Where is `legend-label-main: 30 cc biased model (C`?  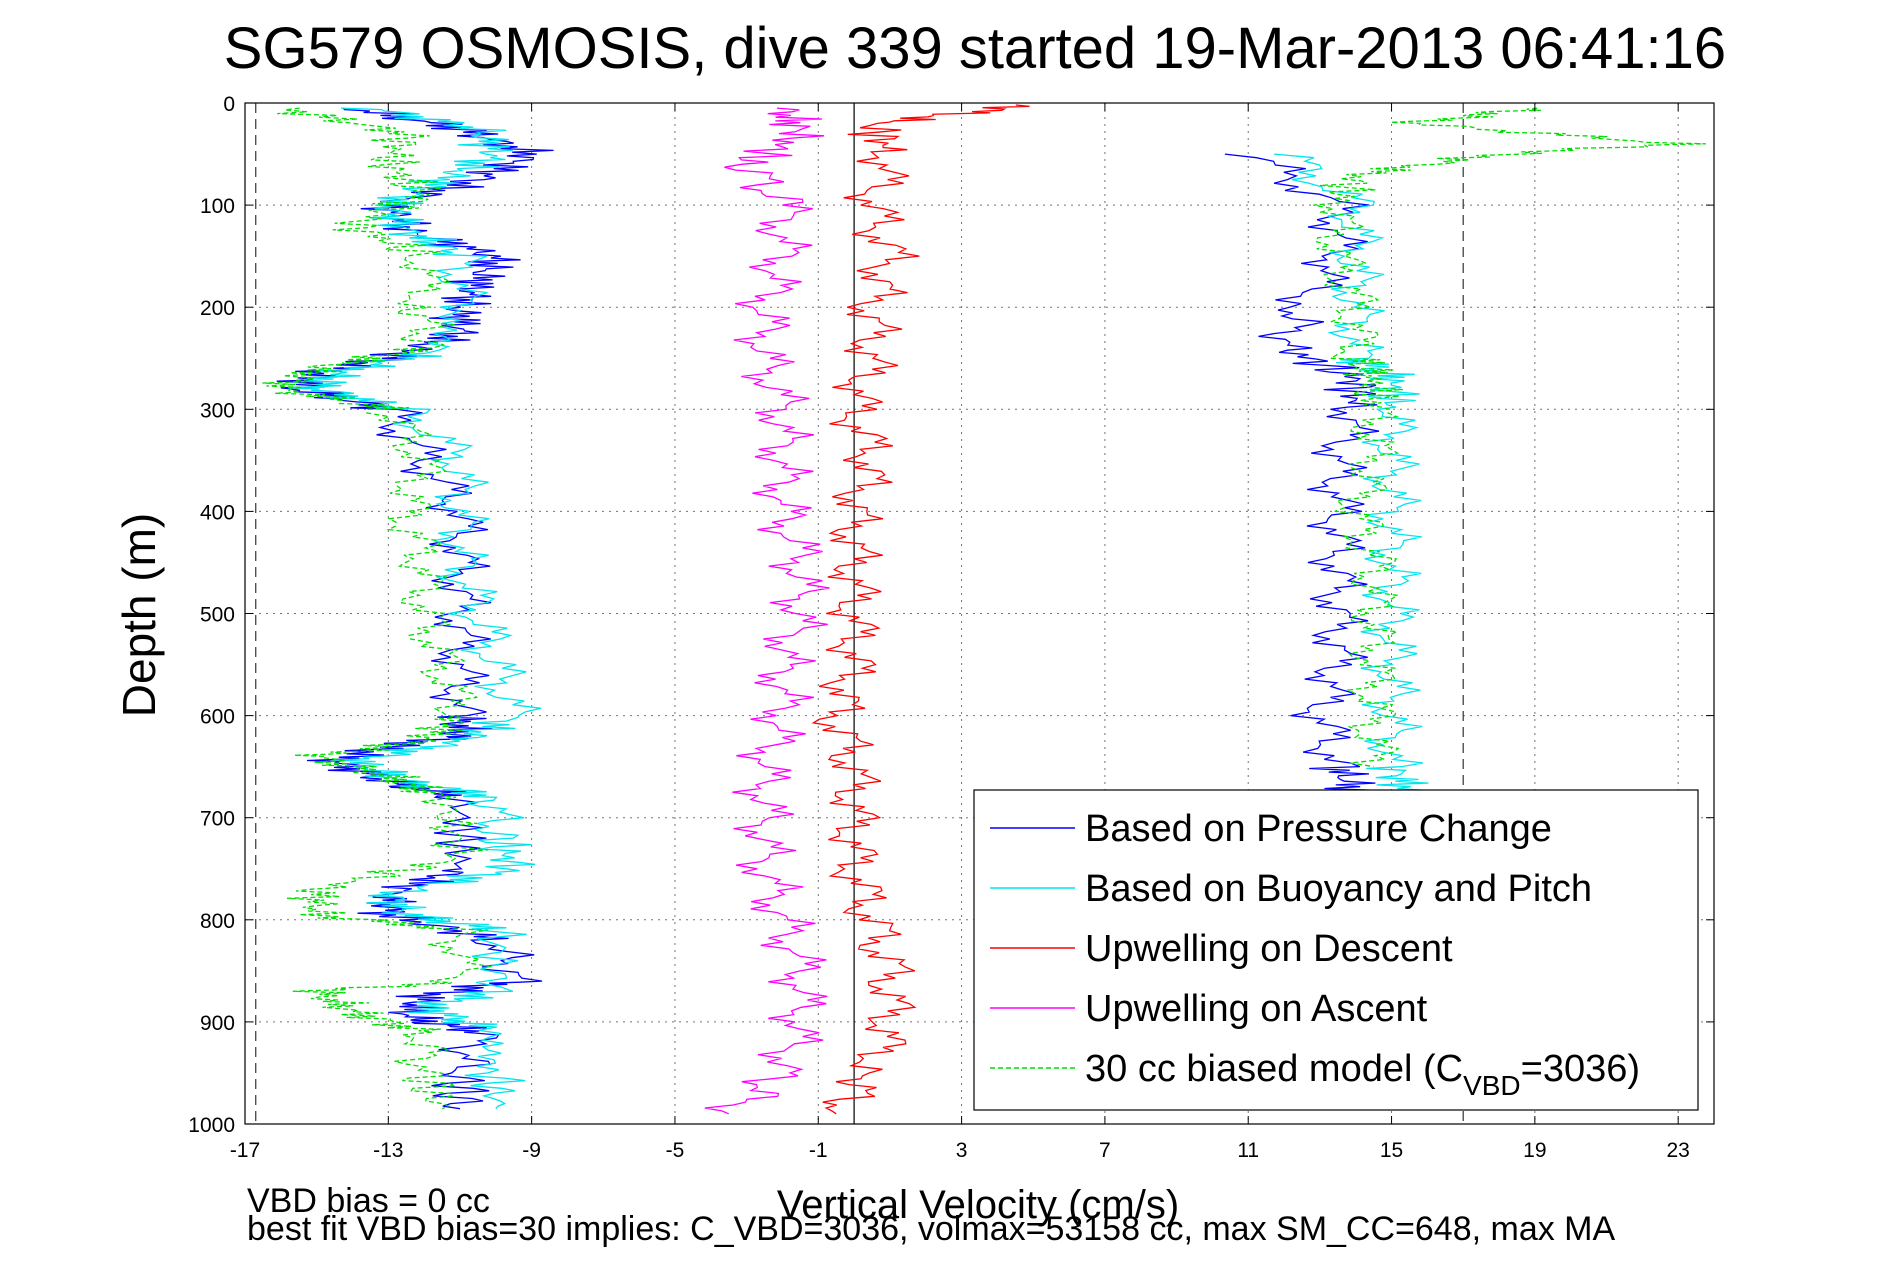
legend-label-main: 30 cc biased model (C is located at coordinates (1274, 1069).